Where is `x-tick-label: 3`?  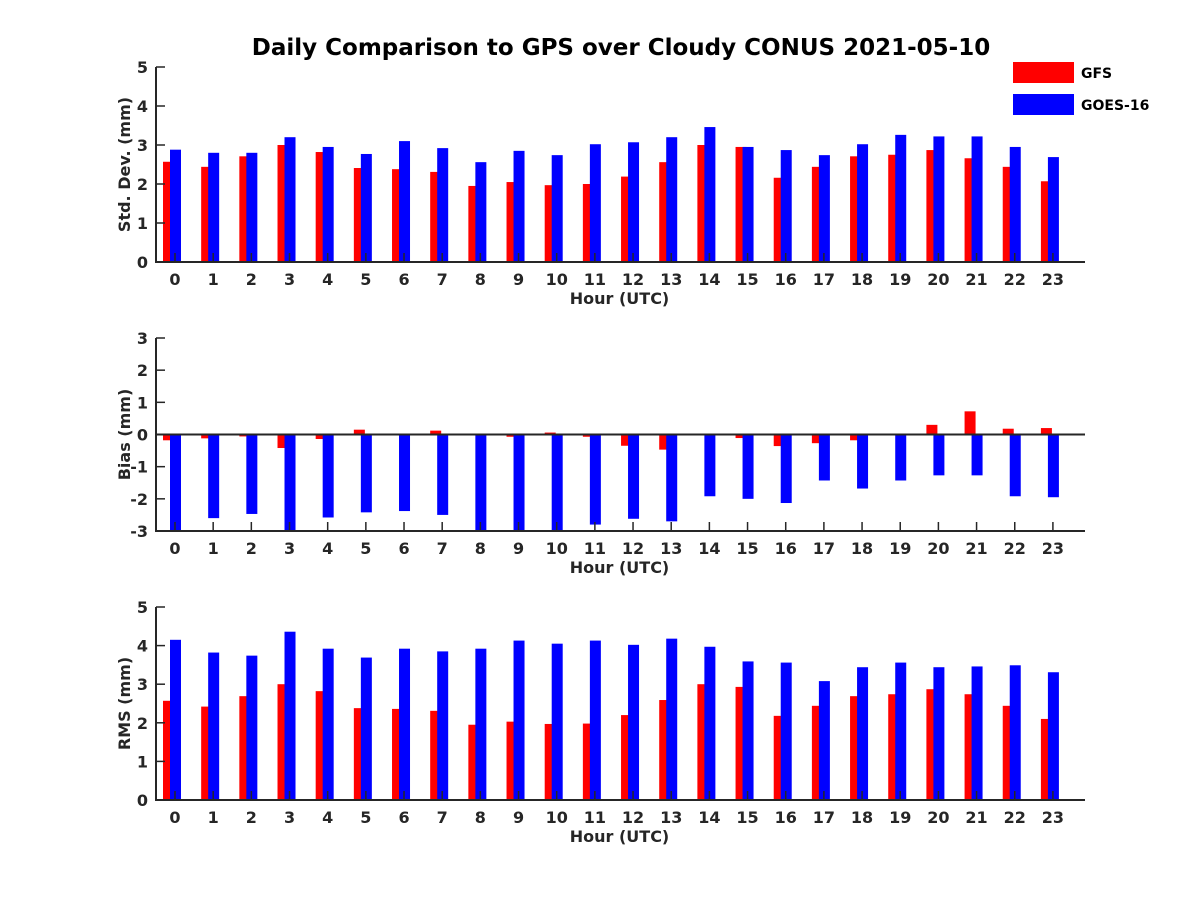 x-tick-label: 3 is located at coordinates (289, 817).